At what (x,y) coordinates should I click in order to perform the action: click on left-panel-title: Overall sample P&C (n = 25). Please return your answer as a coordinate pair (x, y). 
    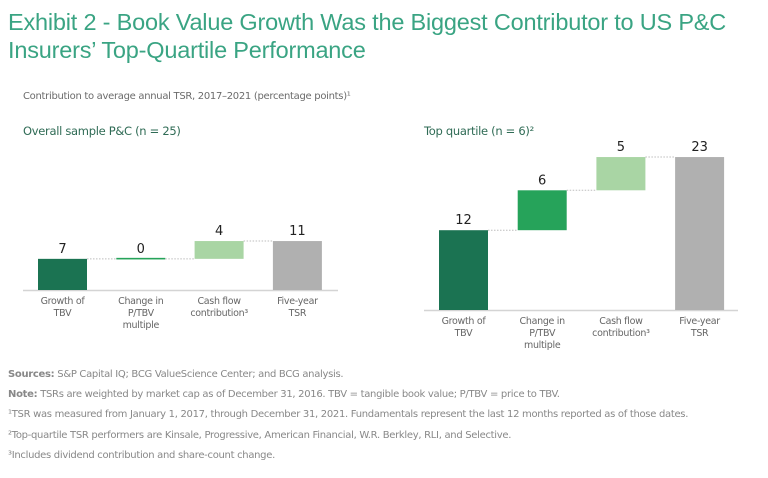
    Looking at the image, I should click on (102, 131).